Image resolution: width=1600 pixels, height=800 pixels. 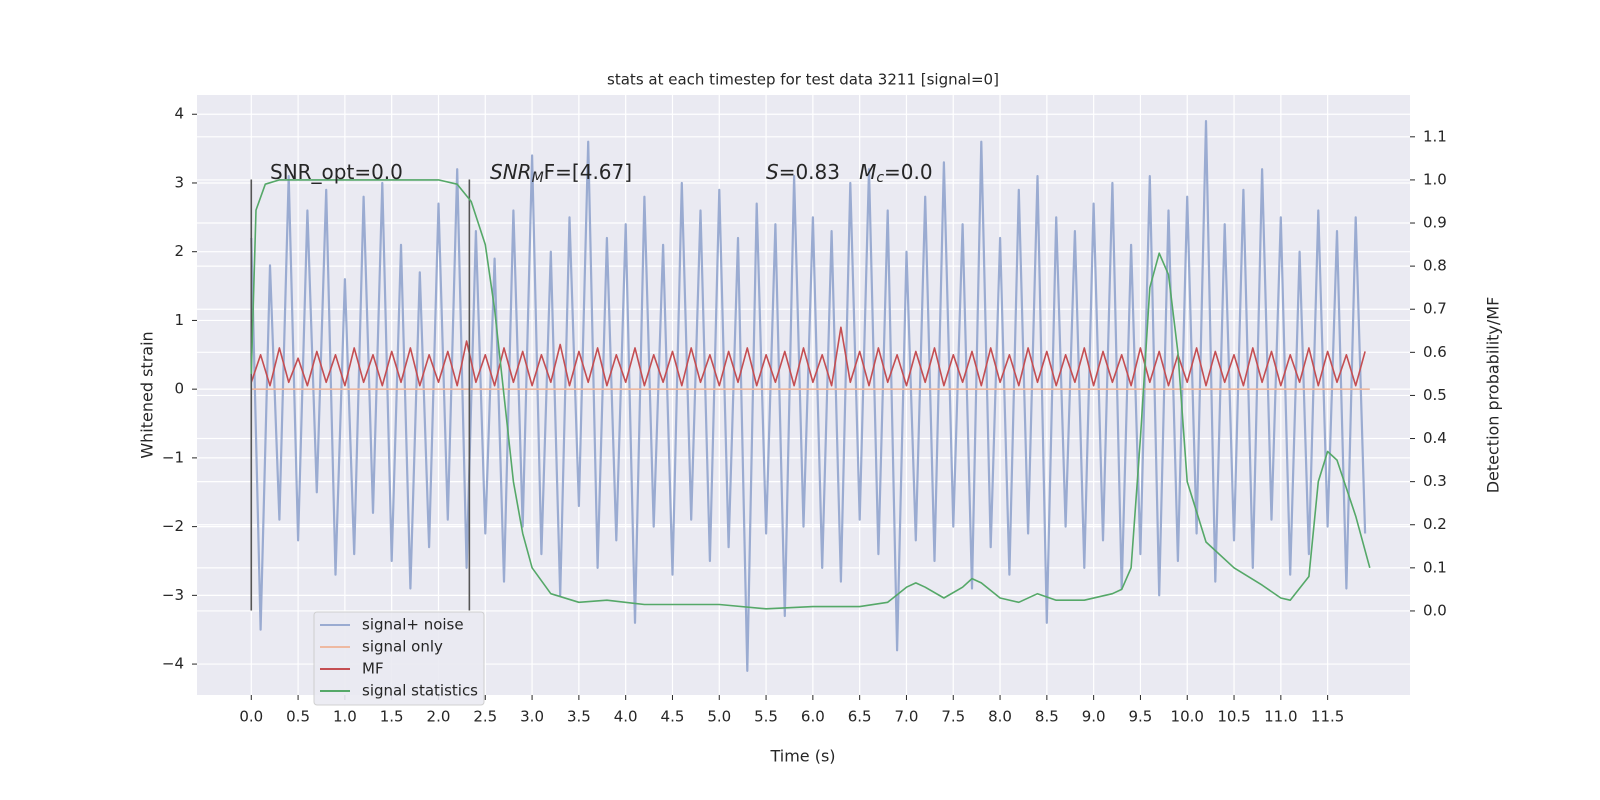 What do you see at coordinates (880, 178) in the screenshot?
I see `annotation-part: c` at bounding box center [880, 178].